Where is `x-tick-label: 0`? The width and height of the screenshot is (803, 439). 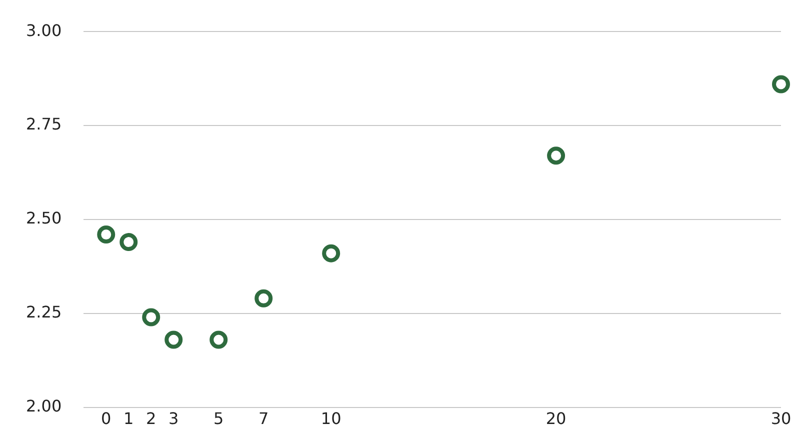 x-tick-label: 0 is located at coordinates (106, 418).